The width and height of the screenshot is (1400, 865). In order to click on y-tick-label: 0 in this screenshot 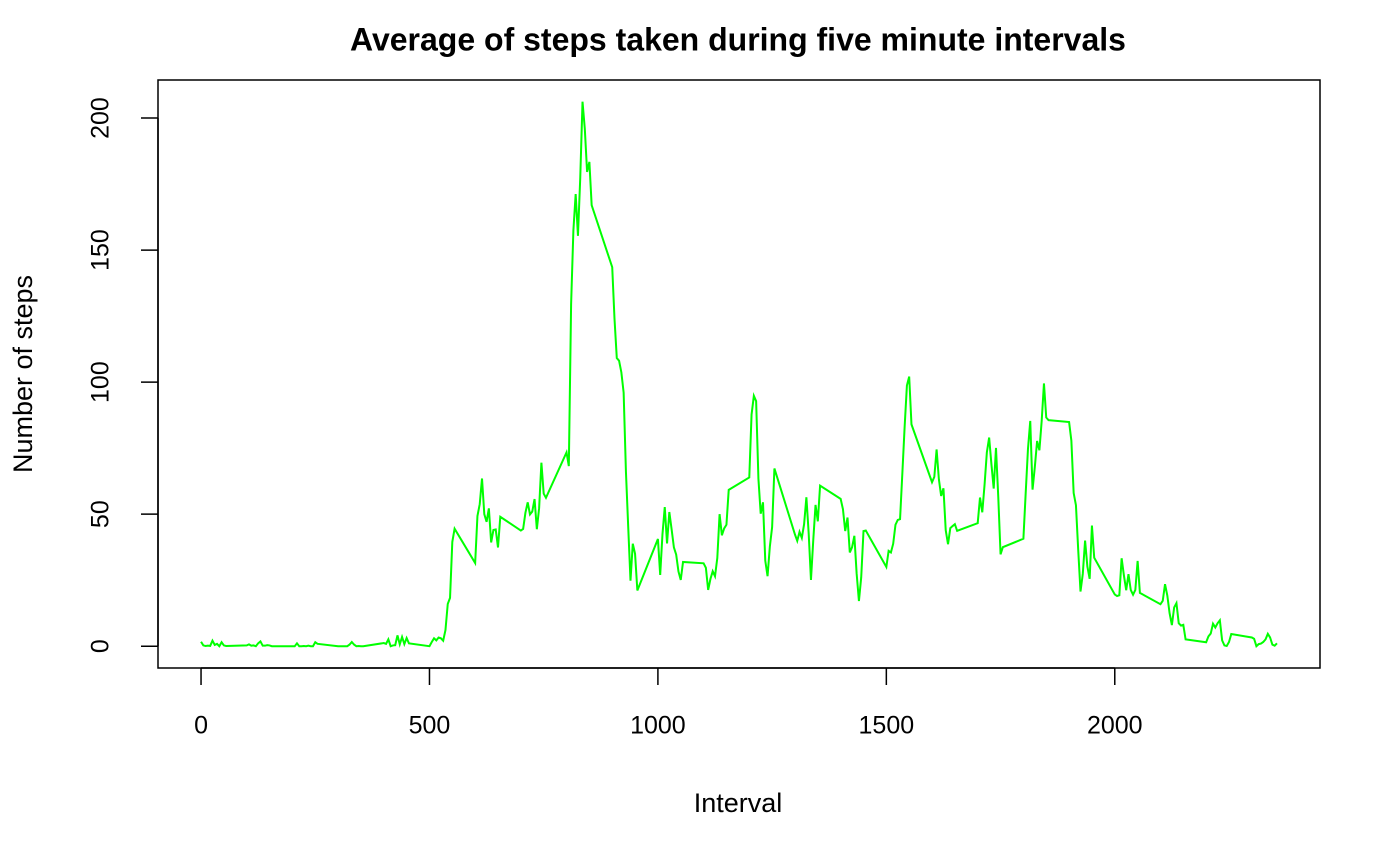, I will do `click(101, 646)`.